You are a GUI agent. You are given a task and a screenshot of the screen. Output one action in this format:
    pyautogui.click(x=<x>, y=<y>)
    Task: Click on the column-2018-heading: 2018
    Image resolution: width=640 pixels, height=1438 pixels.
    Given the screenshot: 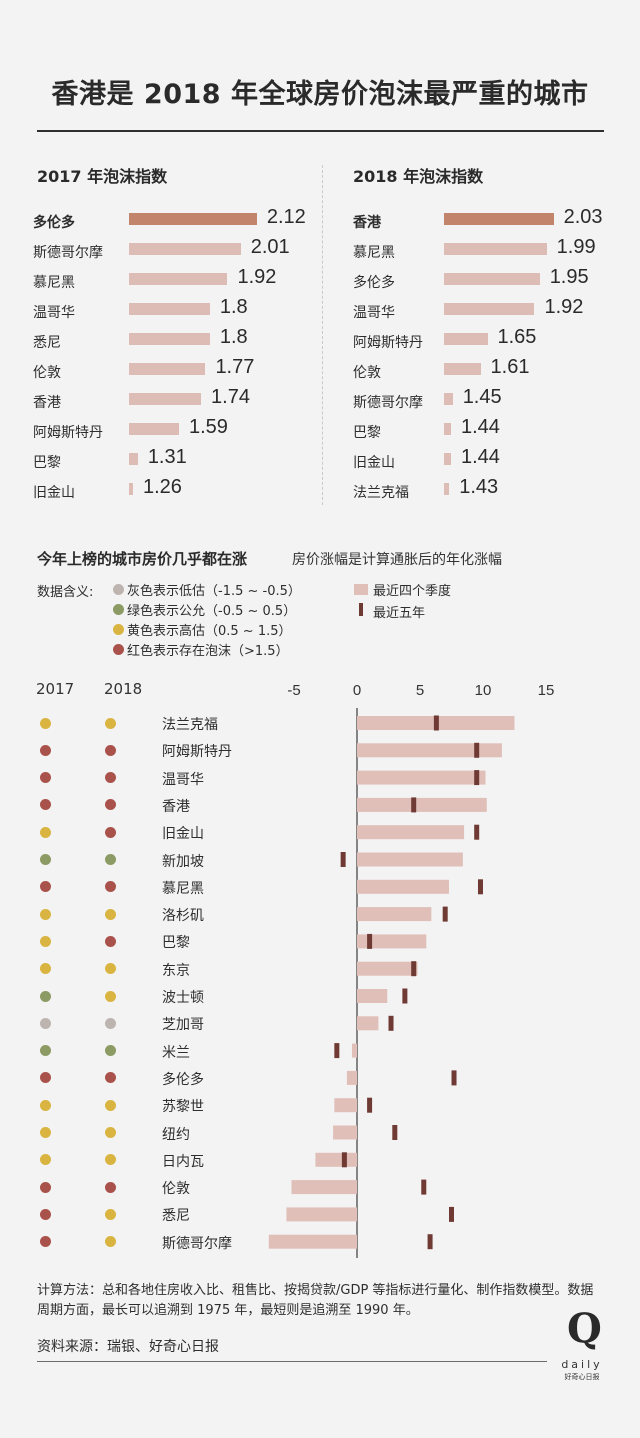 What is the action you would take?
    pyautogui.click(x=123, y=689)
    